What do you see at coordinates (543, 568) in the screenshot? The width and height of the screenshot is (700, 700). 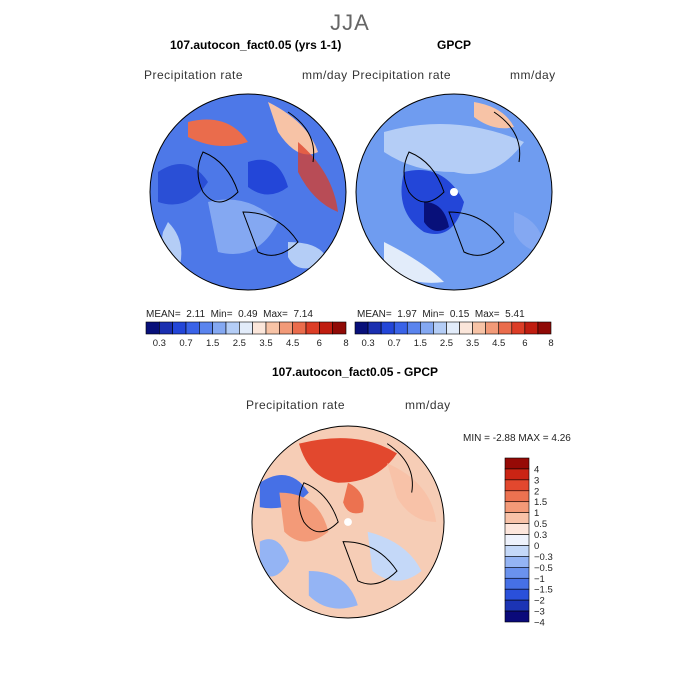 I see `colorbar-tick-label: −0.5` at bounding box center [543, 568].